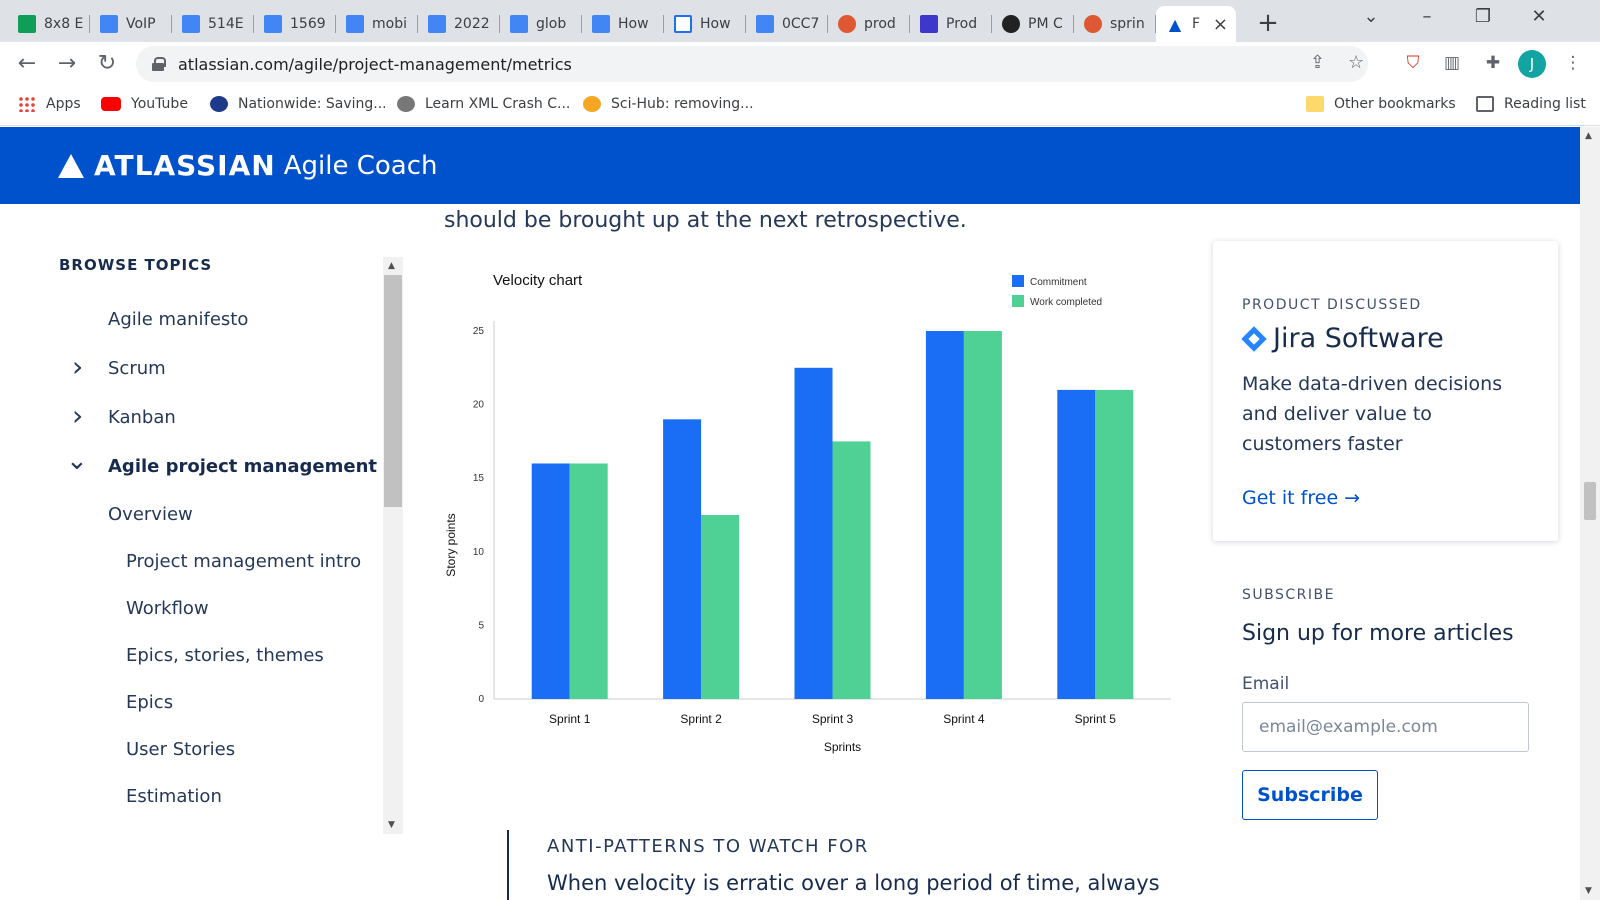  What do you see at coordinates (150, 514) in the screenshot?
I see `sidebar-item-overview: Overview` at bounding box center [150, 514].